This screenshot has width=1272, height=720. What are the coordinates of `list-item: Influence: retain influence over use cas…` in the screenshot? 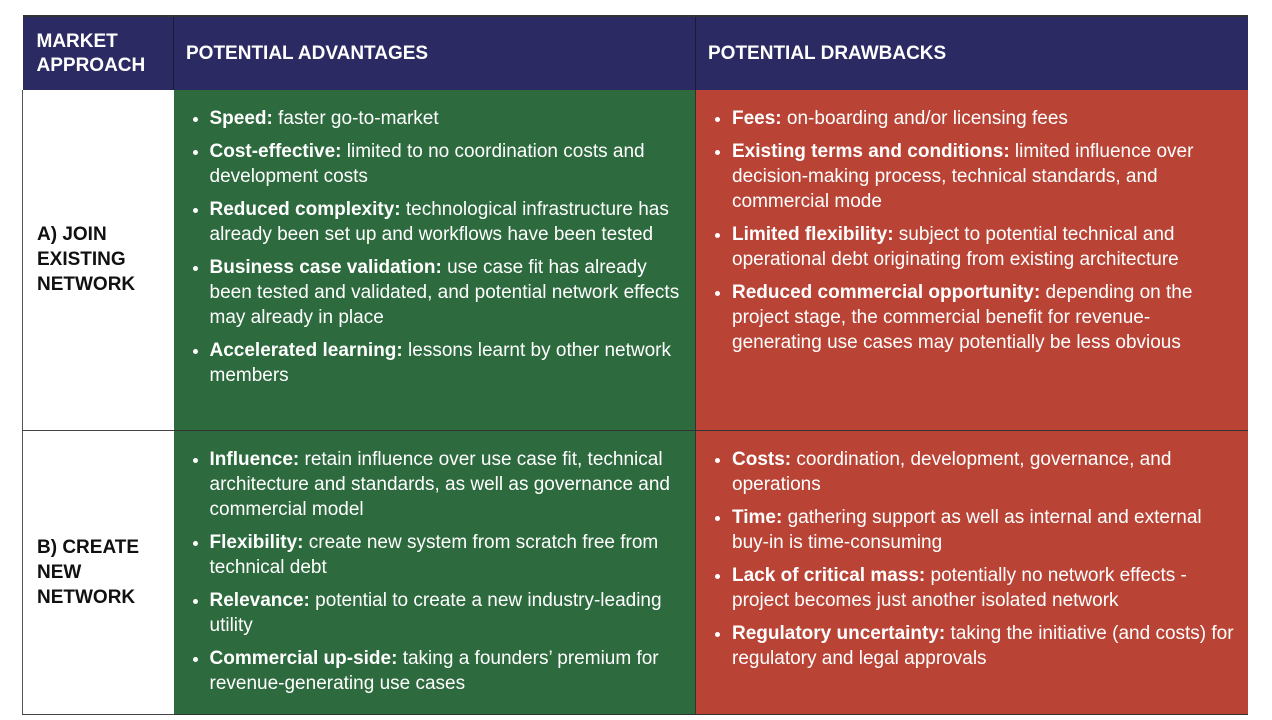 It's located at (448, 484).